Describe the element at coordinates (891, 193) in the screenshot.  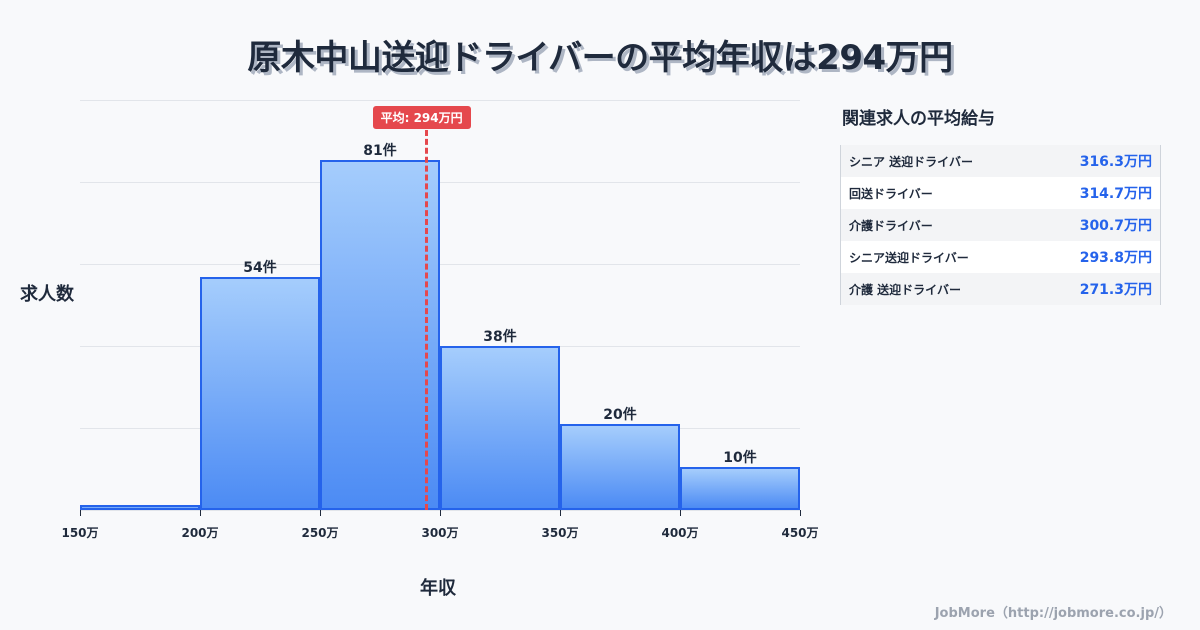
I see `job-name: 回送ドライバー` at that location.